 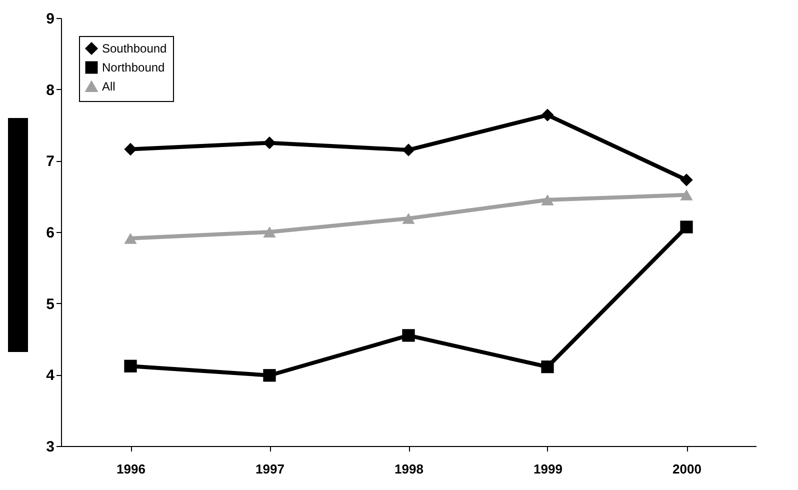 I want to click on legend-label: All, so click(x=109, y=87).